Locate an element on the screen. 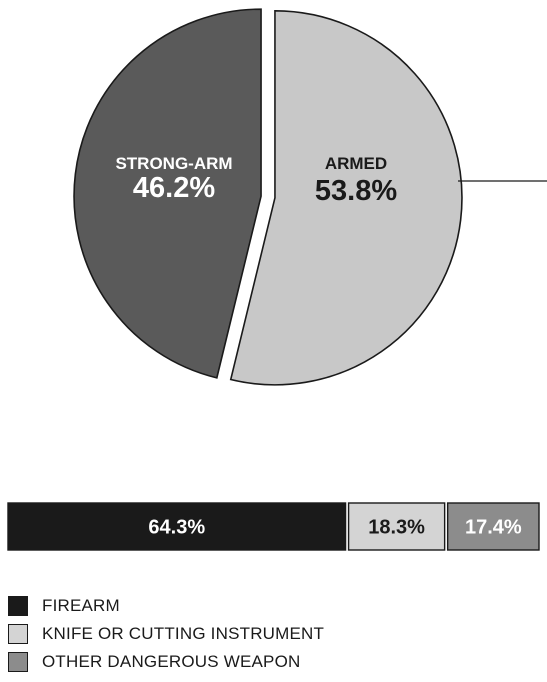 The image size is (547, 682). bar-segment-other is located at coordinates (493, 526).